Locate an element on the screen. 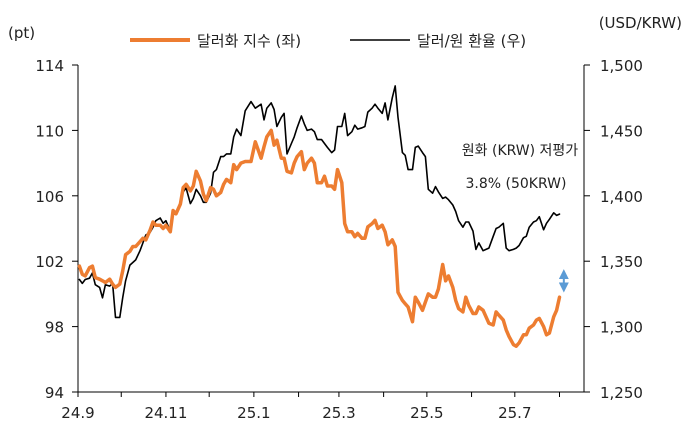 The image size is (686, 445). x-tick-label: 24.9 is located at coordinates (77, 413).